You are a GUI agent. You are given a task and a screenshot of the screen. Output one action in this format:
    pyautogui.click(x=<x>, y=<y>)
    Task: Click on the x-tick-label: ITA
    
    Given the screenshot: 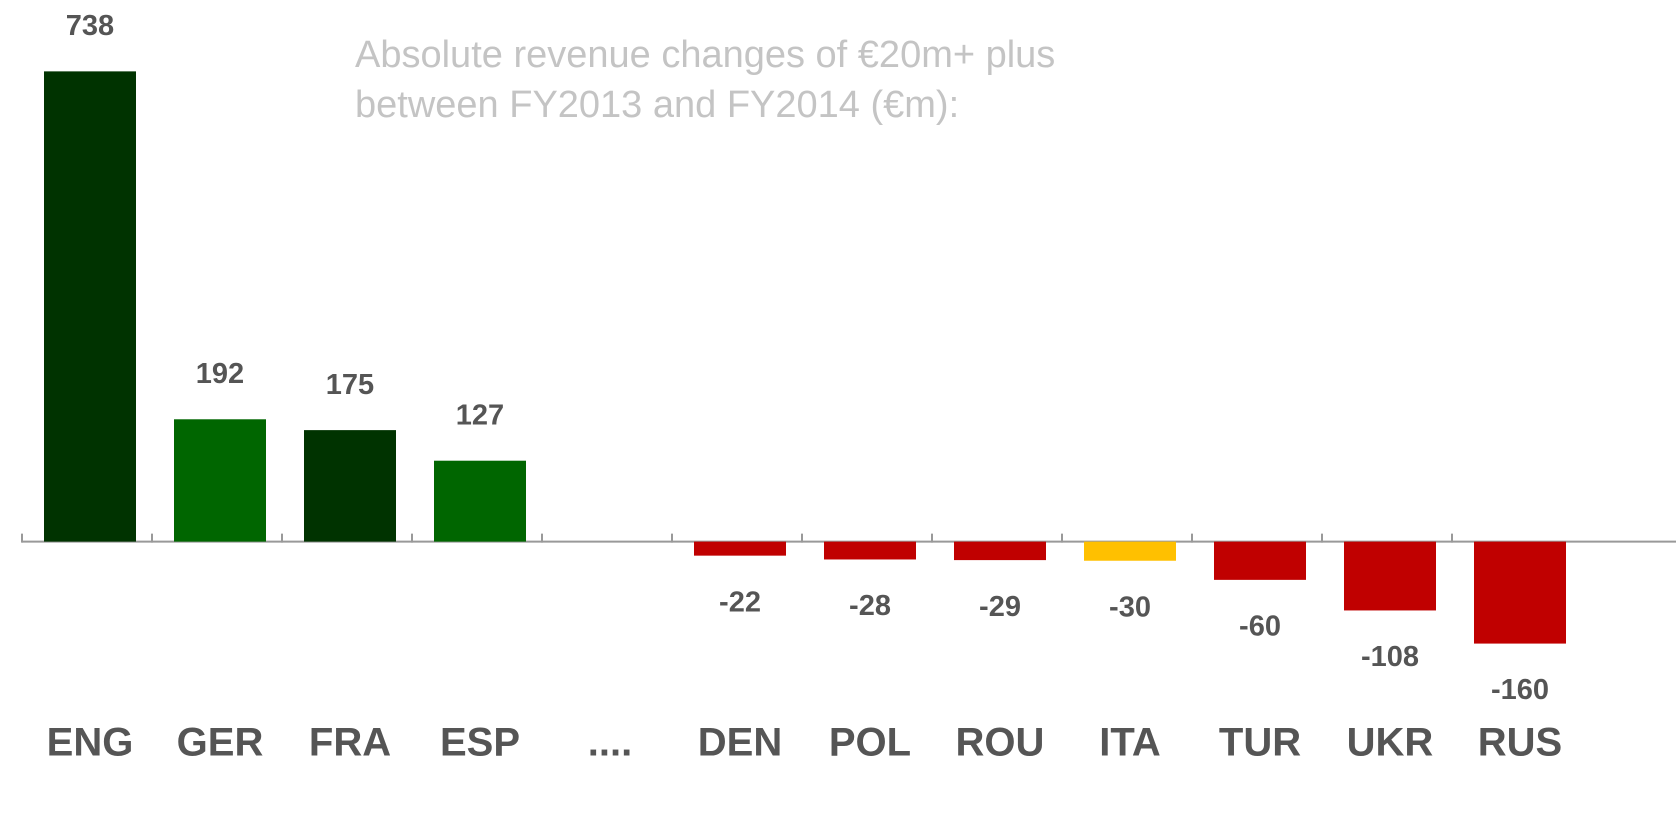 What is the action you would take?
    pyautogui.click(x=1129, y=743)
    